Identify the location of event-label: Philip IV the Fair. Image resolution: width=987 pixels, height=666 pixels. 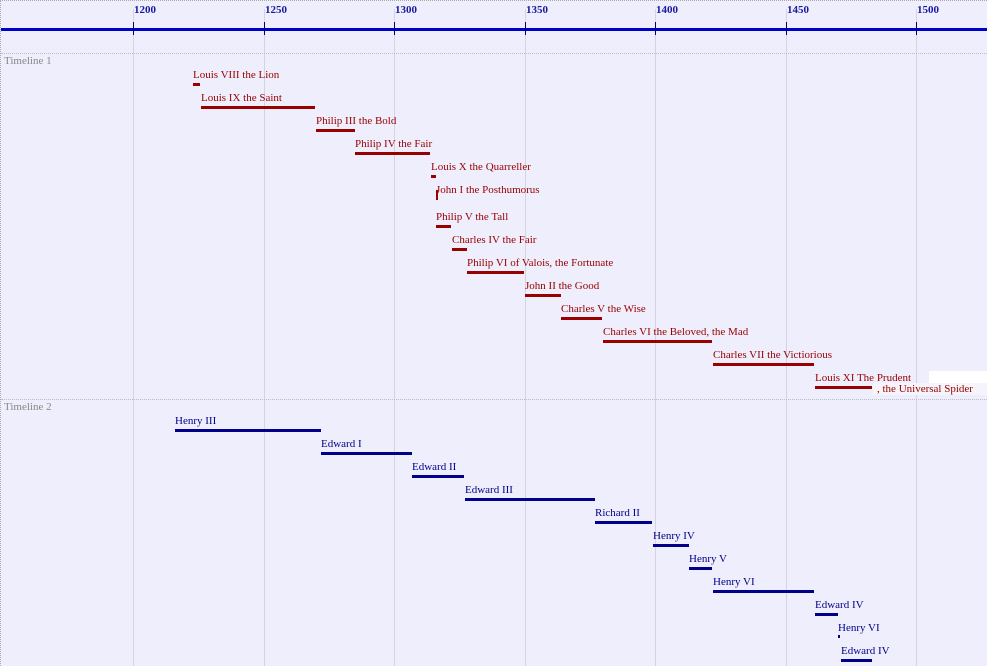
(394, 144).